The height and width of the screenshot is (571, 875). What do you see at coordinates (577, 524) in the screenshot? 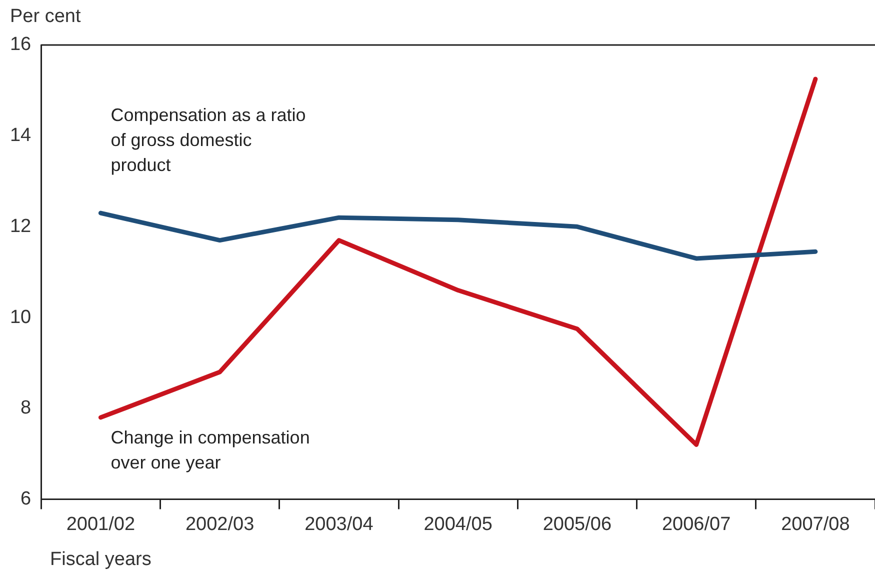
I see `x-tick-label: 2005/06` at bounding box center [577, 524].